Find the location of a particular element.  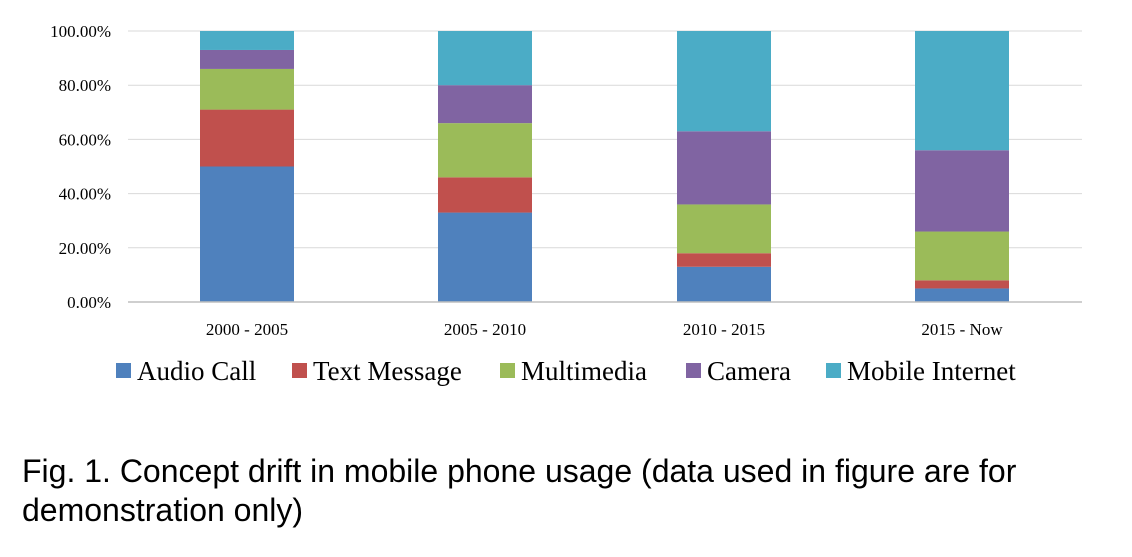

legend-swatch-mobile-internet is located at coordinates (833, 370).